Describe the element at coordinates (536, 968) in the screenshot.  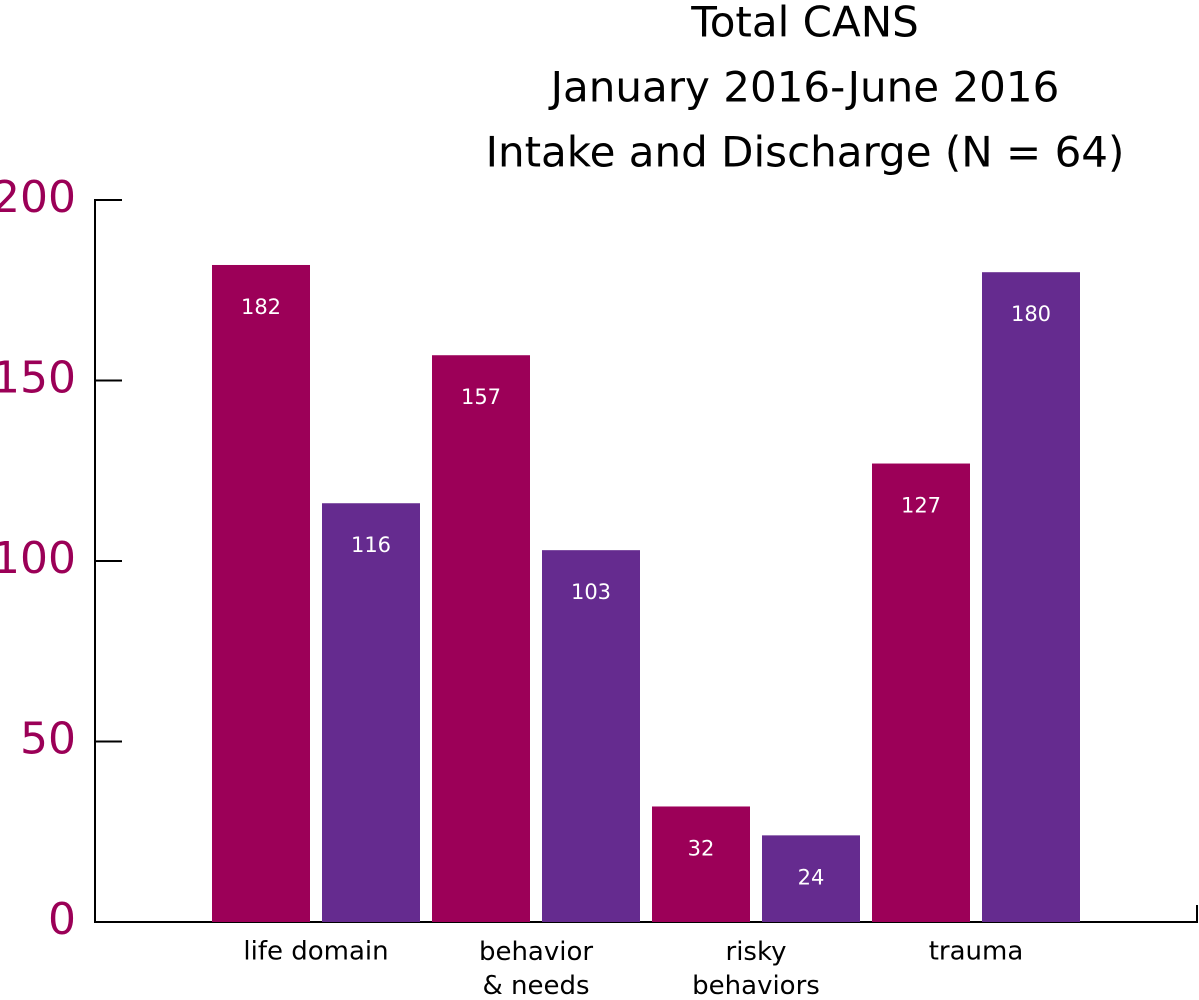
I see `x-tick-label: behavior & needs` at that location.